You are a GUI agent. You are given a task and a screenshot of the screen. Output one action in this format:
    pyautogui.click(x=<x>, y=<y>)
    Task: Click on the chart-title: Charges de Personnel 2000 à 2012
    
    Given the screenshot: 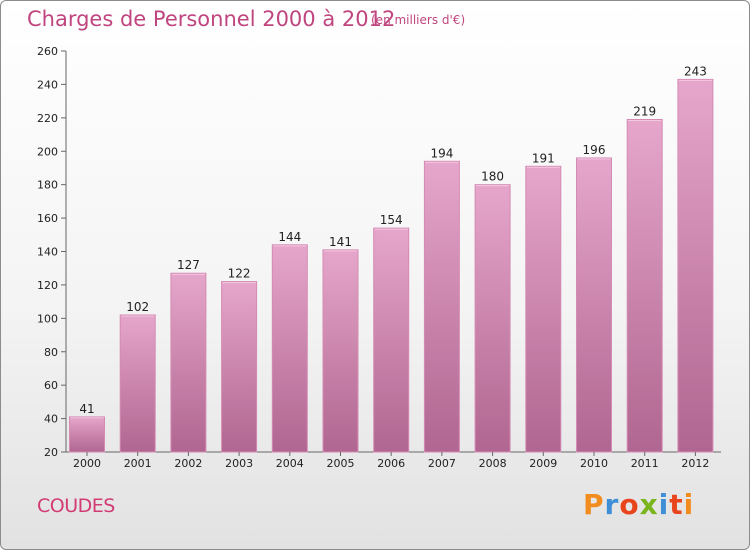 What is the action you would take?
    pyautogui.click(x=211, y=19)
    